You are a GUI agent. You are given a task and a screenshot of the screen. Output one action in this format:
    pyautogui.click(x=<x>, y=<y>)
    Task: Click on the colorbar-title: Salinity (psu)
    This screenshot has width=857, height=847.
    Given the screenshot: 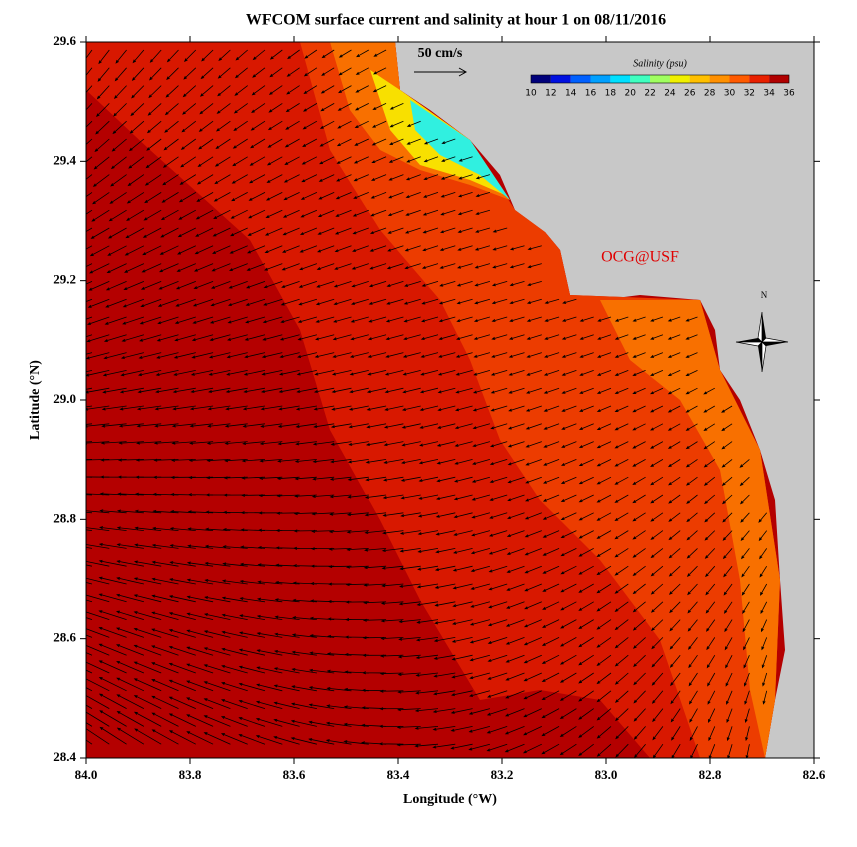 What is the action you would take?
    pyautogui.click(x=660, y=63)
    